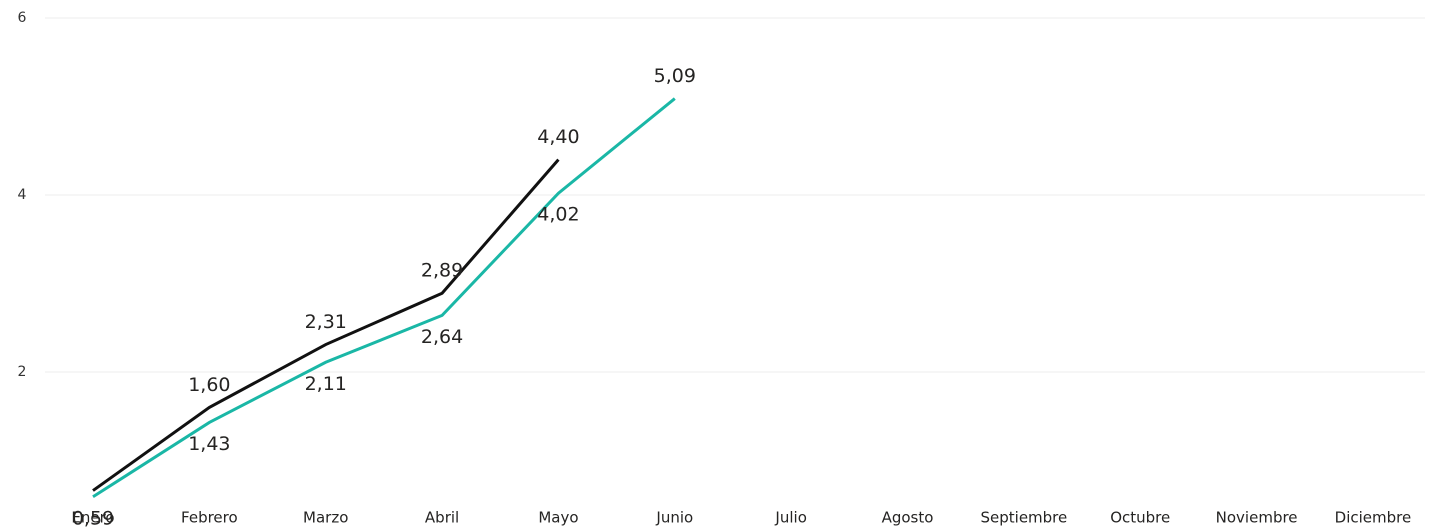 This screenshot has width=1454, height=530. I want to click on x-tick-label: Junio, so click(674, 518).